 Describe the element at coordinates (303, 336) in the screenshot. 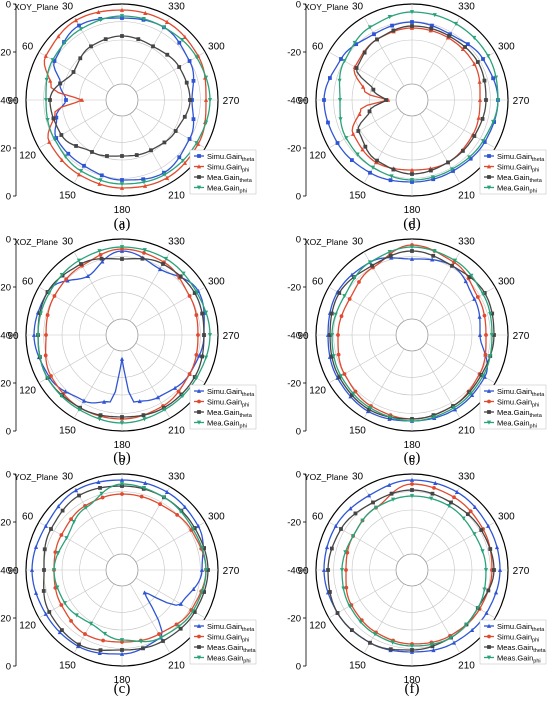

I see `angle-tick-label: 90` at that location.